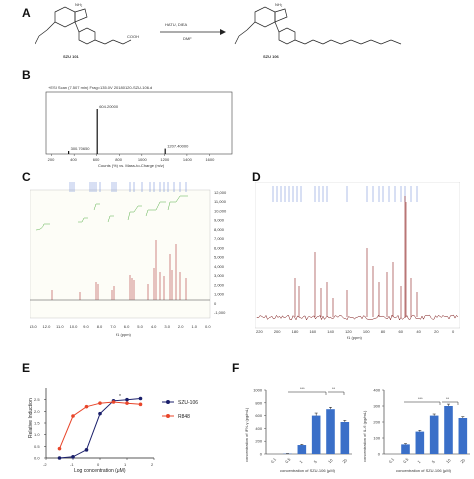 Image resolution: width=474 pixels, height=479 pixels. Describe the element at coordinates (288, 460) in the screenshot. I see `bar-category-label: 0.5` at that location.